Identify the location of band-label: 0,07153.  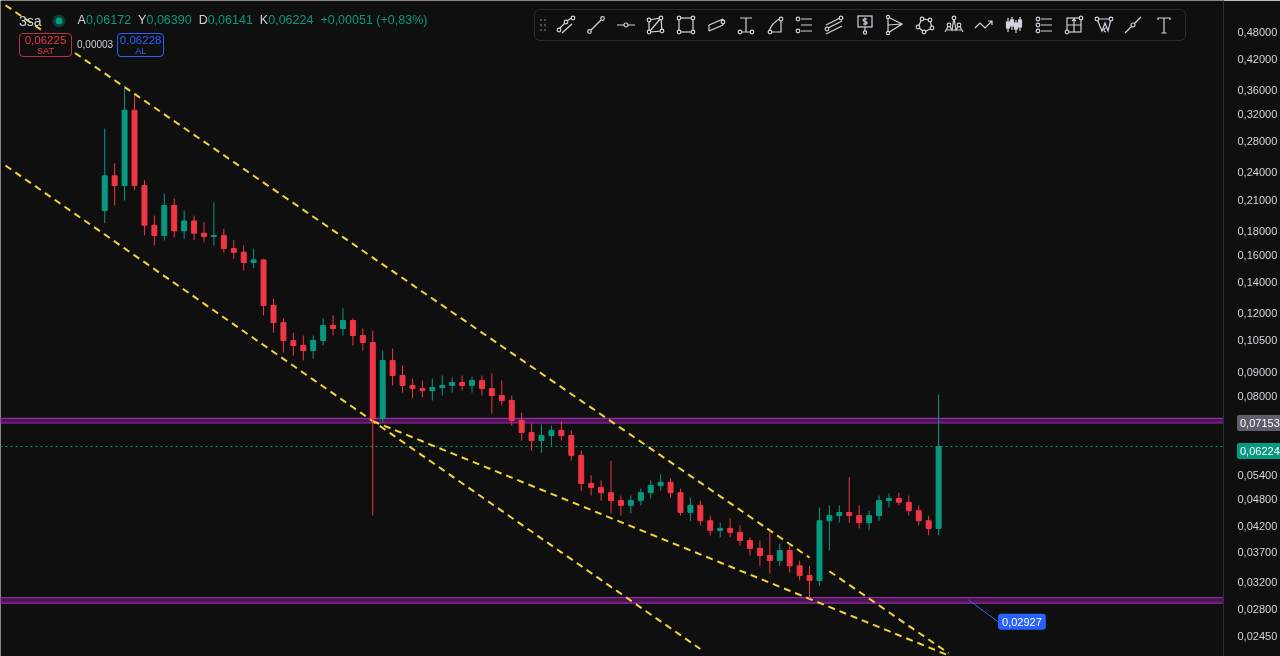
(1258, 422).